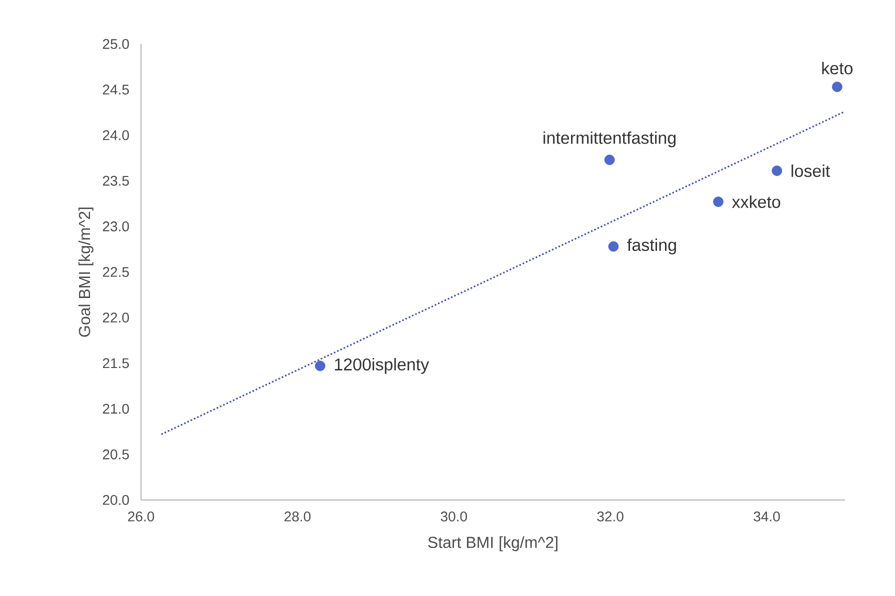 The width and height of the screenshot is (895, 596). Describe the element at coordinates (493, 544) in the screenshot. I see `x-axis-title: Start BMI [kg/m^2]` at that location.